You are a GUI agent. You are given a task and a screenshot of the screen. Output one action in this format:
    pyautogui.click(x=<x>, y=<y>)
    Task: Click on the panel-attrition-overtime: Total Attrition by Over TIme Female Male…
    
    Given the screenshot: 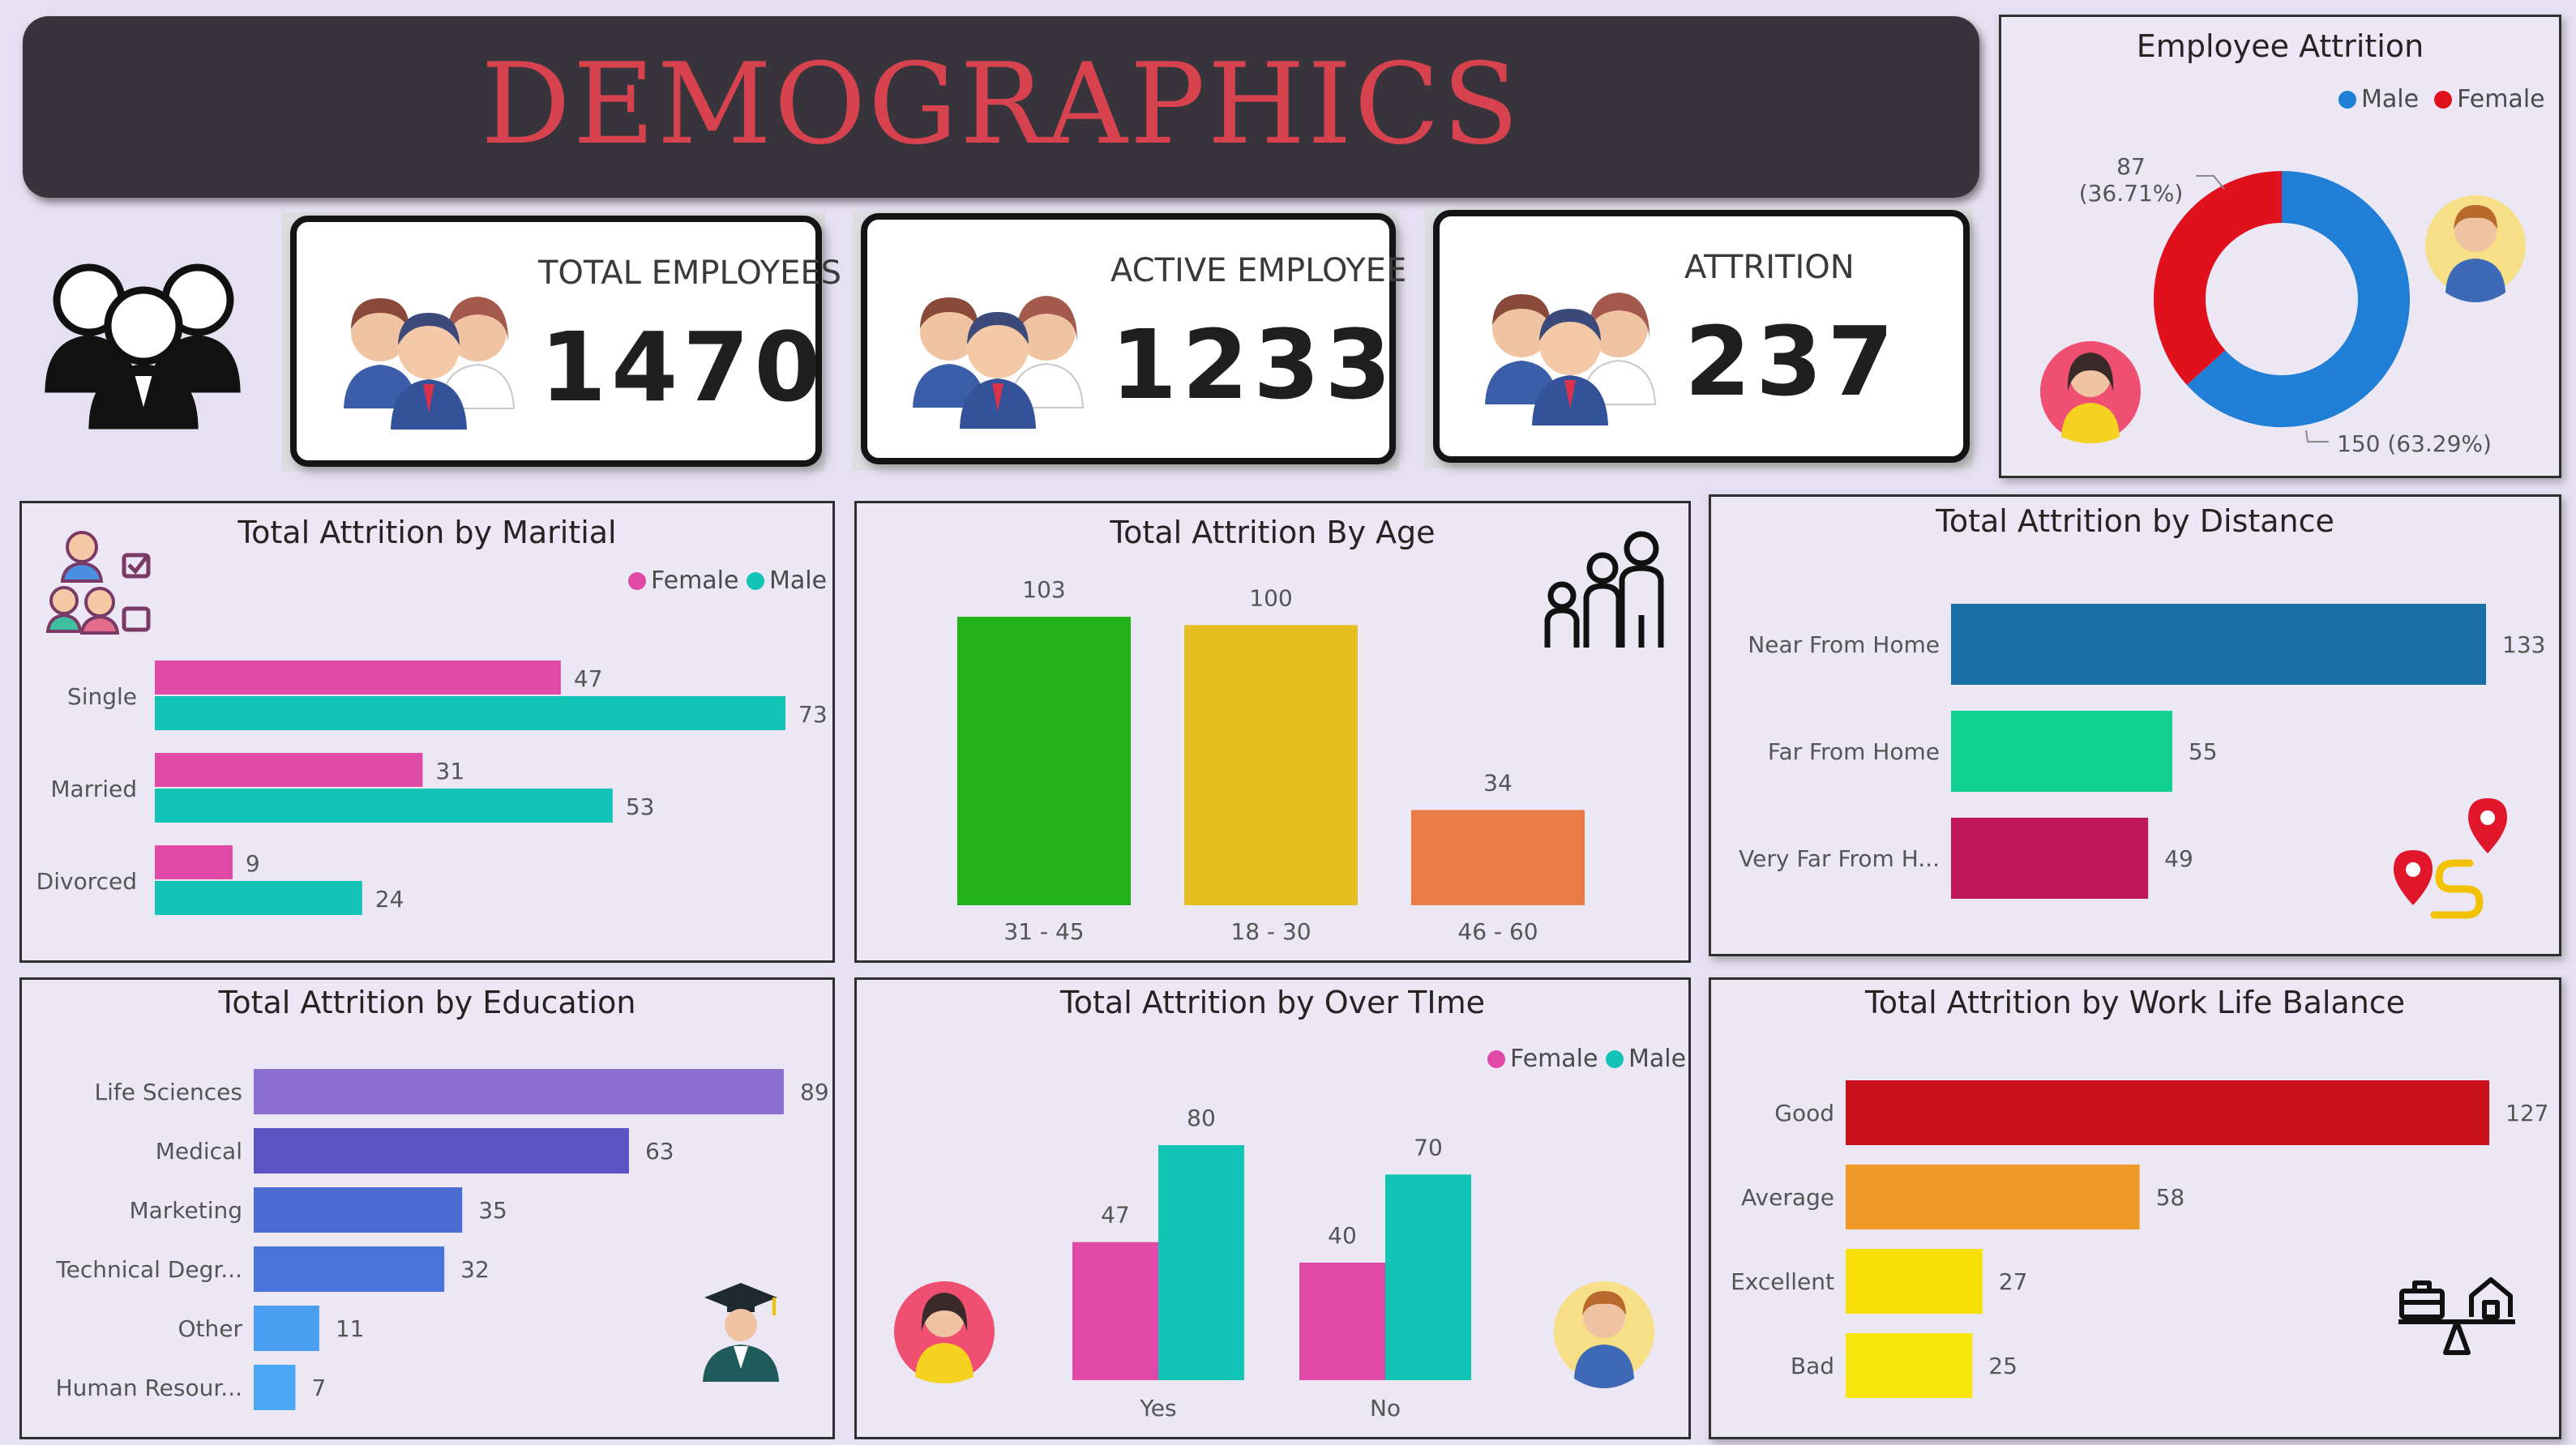 What is the action you would take?
    pyautogui.click(x=1272, y=1208)
    